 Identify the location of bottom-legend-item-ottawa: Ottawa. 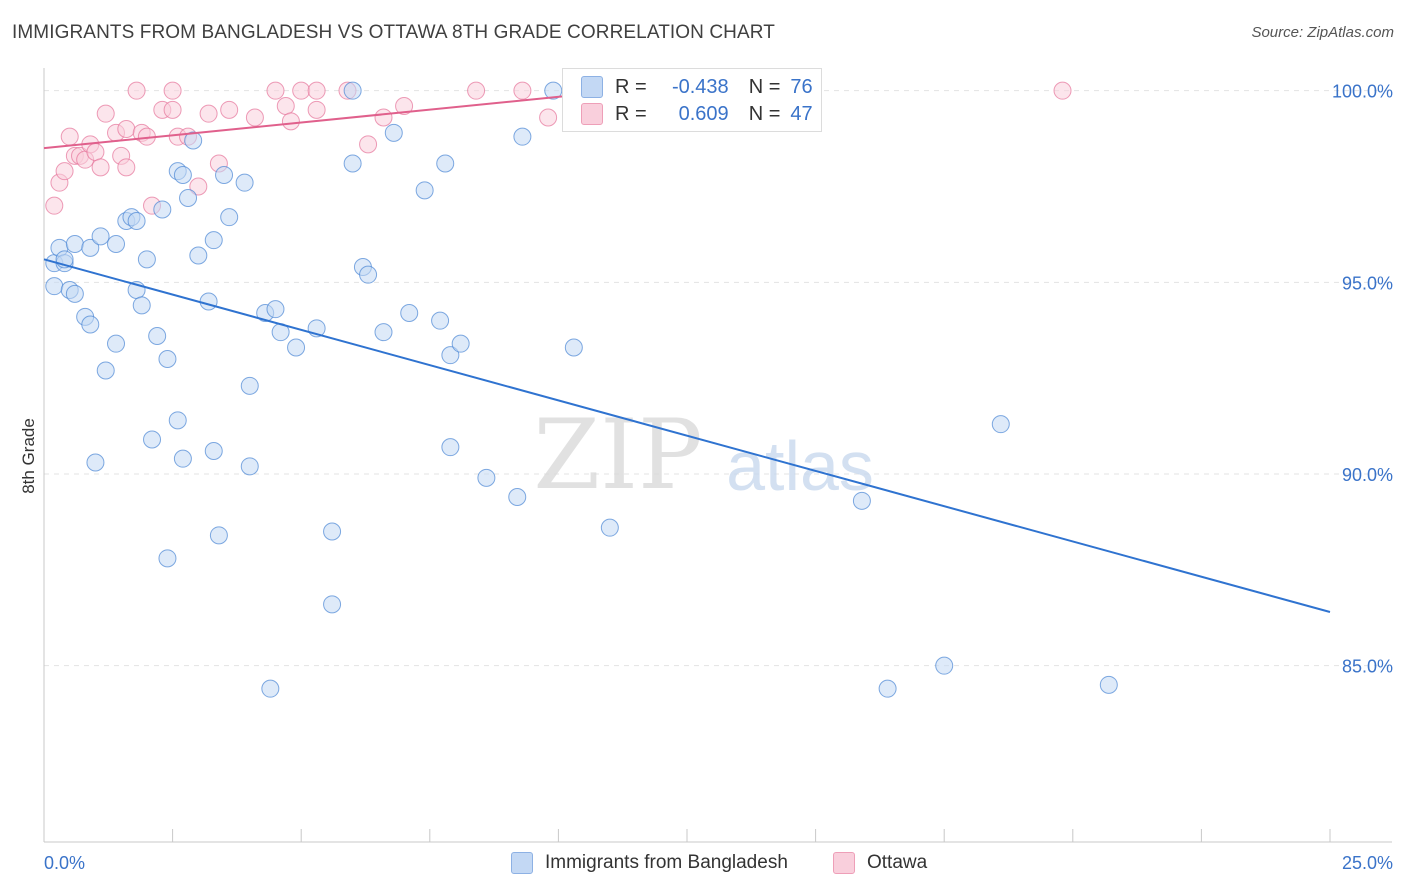
(880, 863).